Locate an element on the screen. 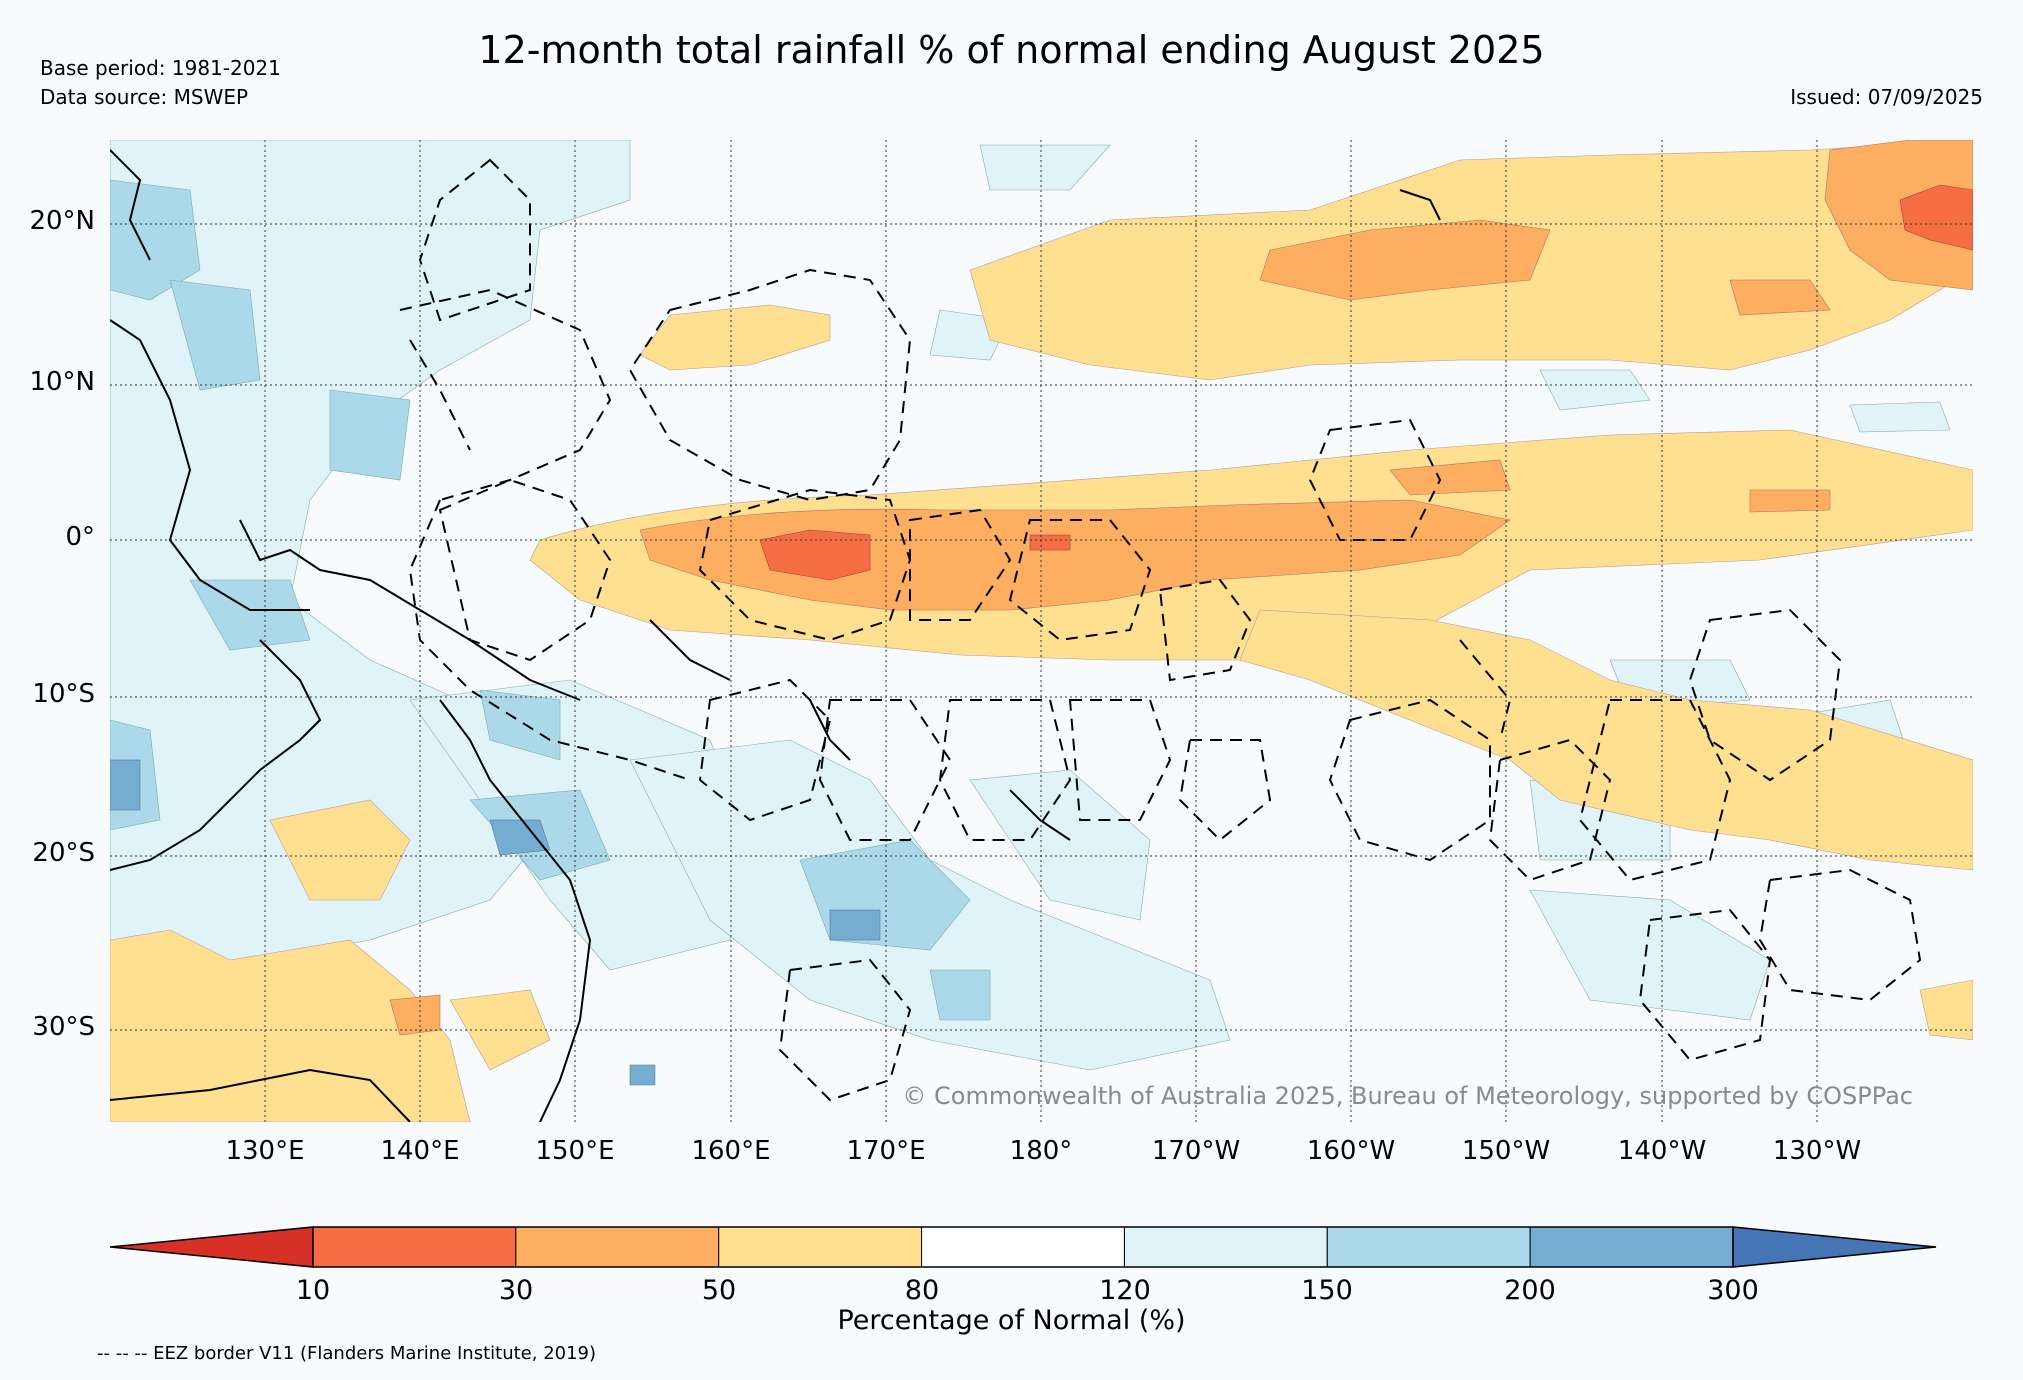 The width and height of the screenshot is (2023, 1380). colorbar-tick-150: 150 is located at coordinates (1327, 1290).